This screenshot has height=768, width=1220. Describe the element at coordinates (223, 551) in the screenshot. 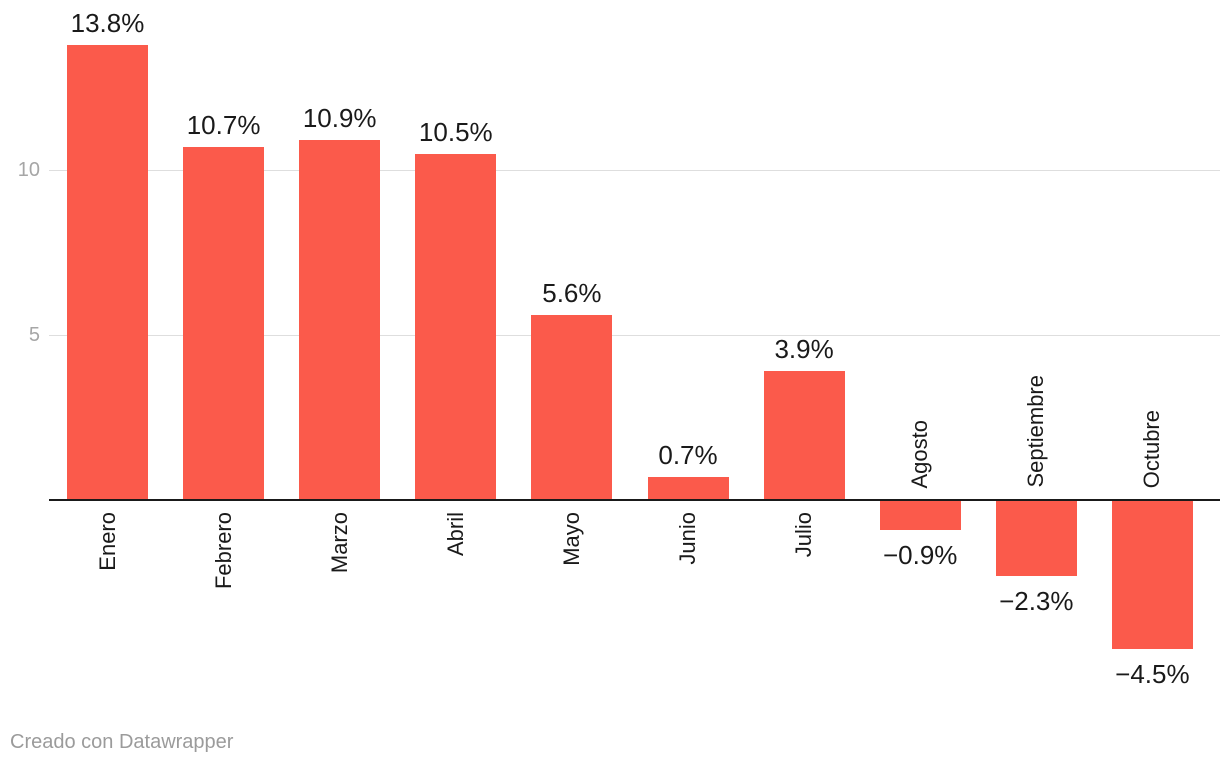

I see `category-label-febrero: Febrero` at that location.